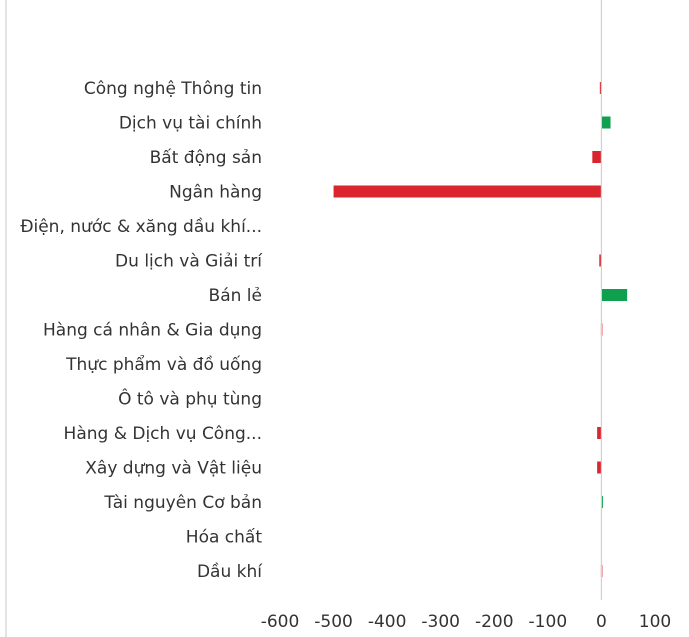 Image resolution: width=689 pixels, height=637 pixels. Describe the element at coordinates (601, 622) in the screenshot. I see `x-tick-label: 0` at that location.